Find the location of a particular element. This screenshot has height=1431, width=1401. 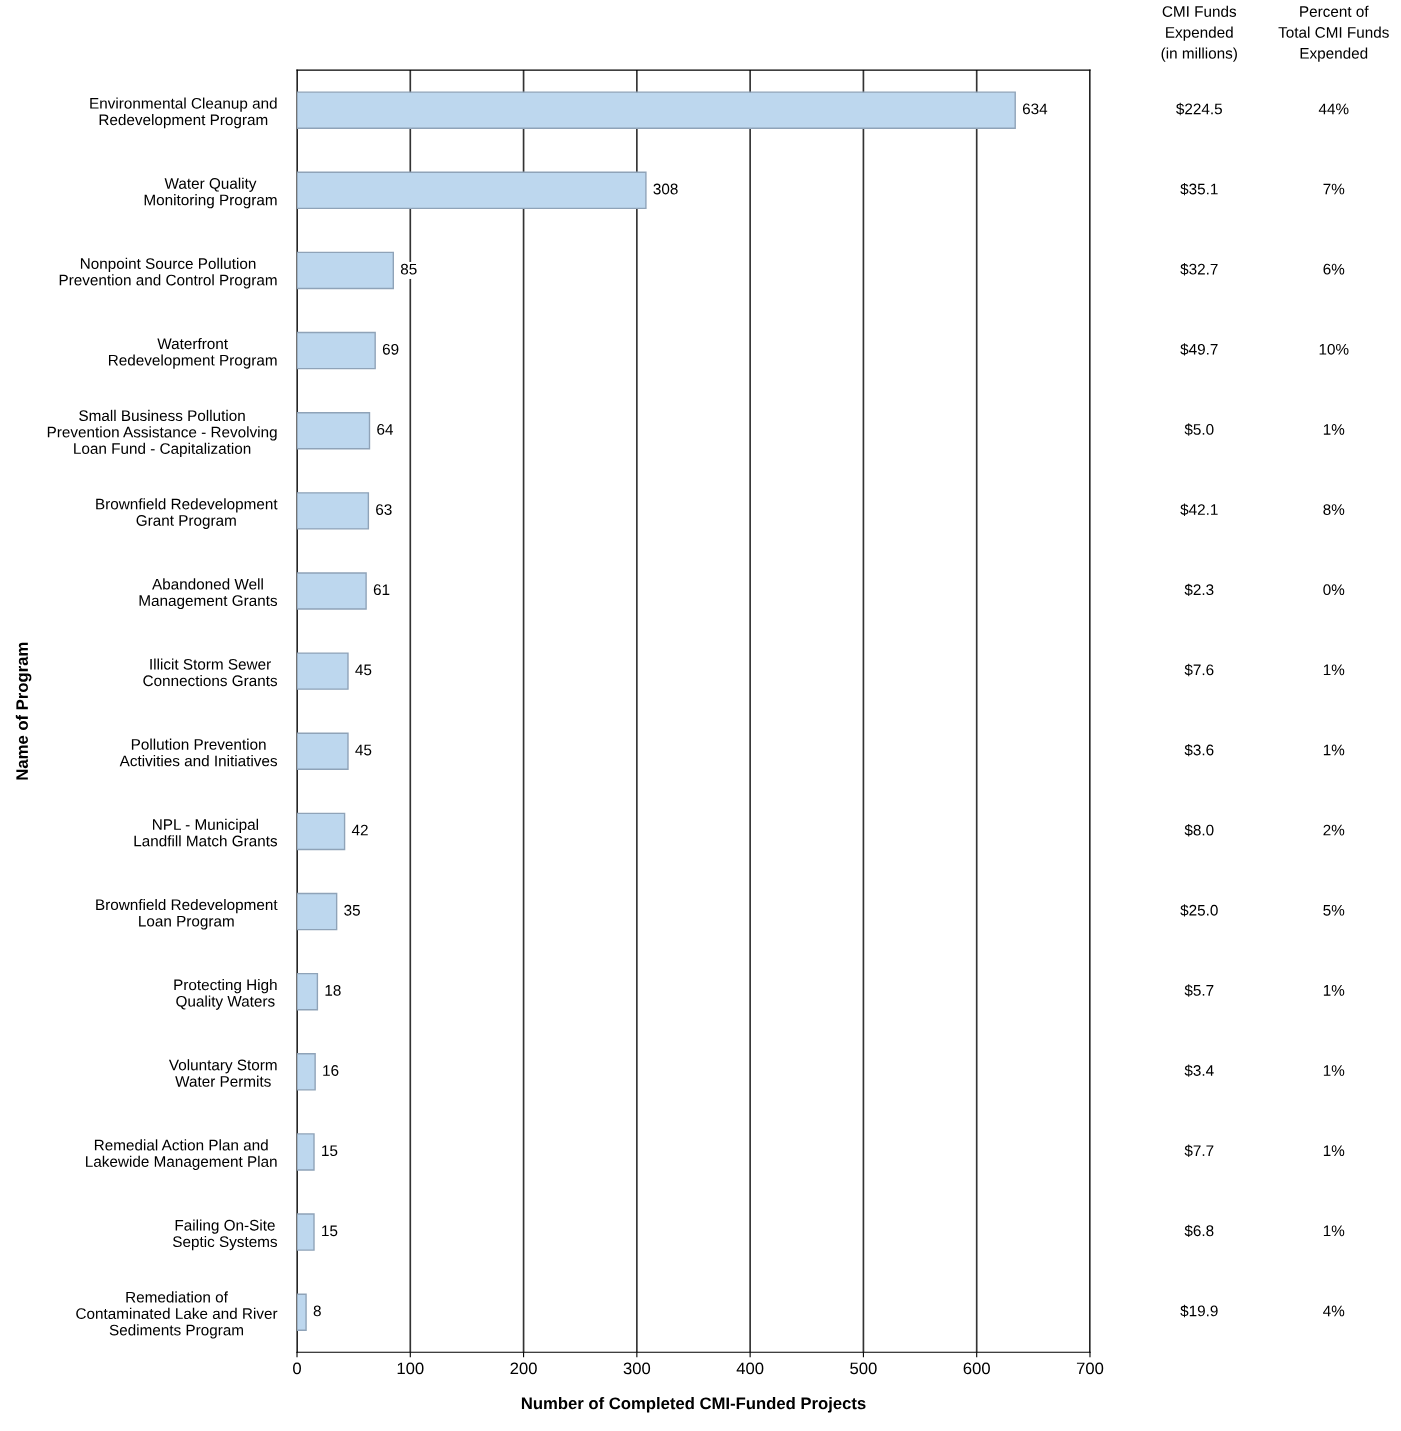

text: $42.1 is located at coordinates (1199, 509).